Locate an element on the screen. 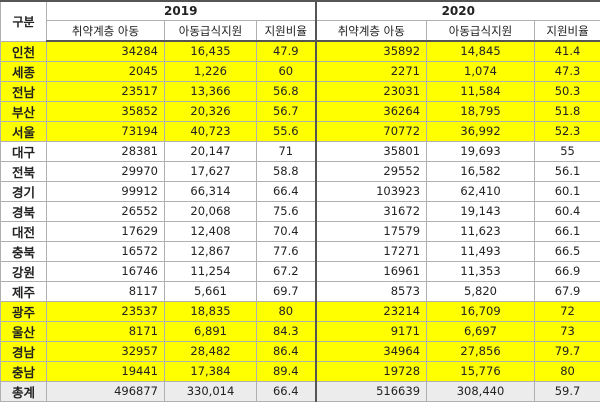 The image size is (600, 410). region-cell: 강원 is located at coordinates (23, 271).